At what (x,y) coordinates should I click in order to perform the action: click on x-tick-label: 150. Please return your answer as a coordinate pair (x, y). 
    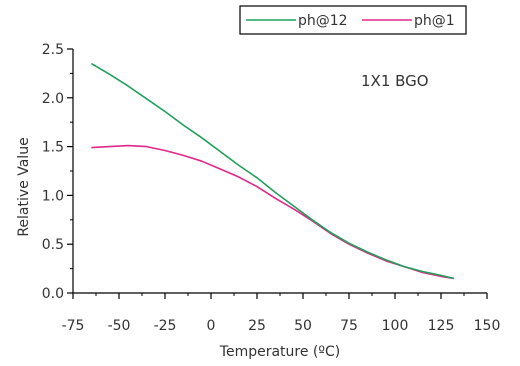
    Looking at the image, I should click on (487, 326).